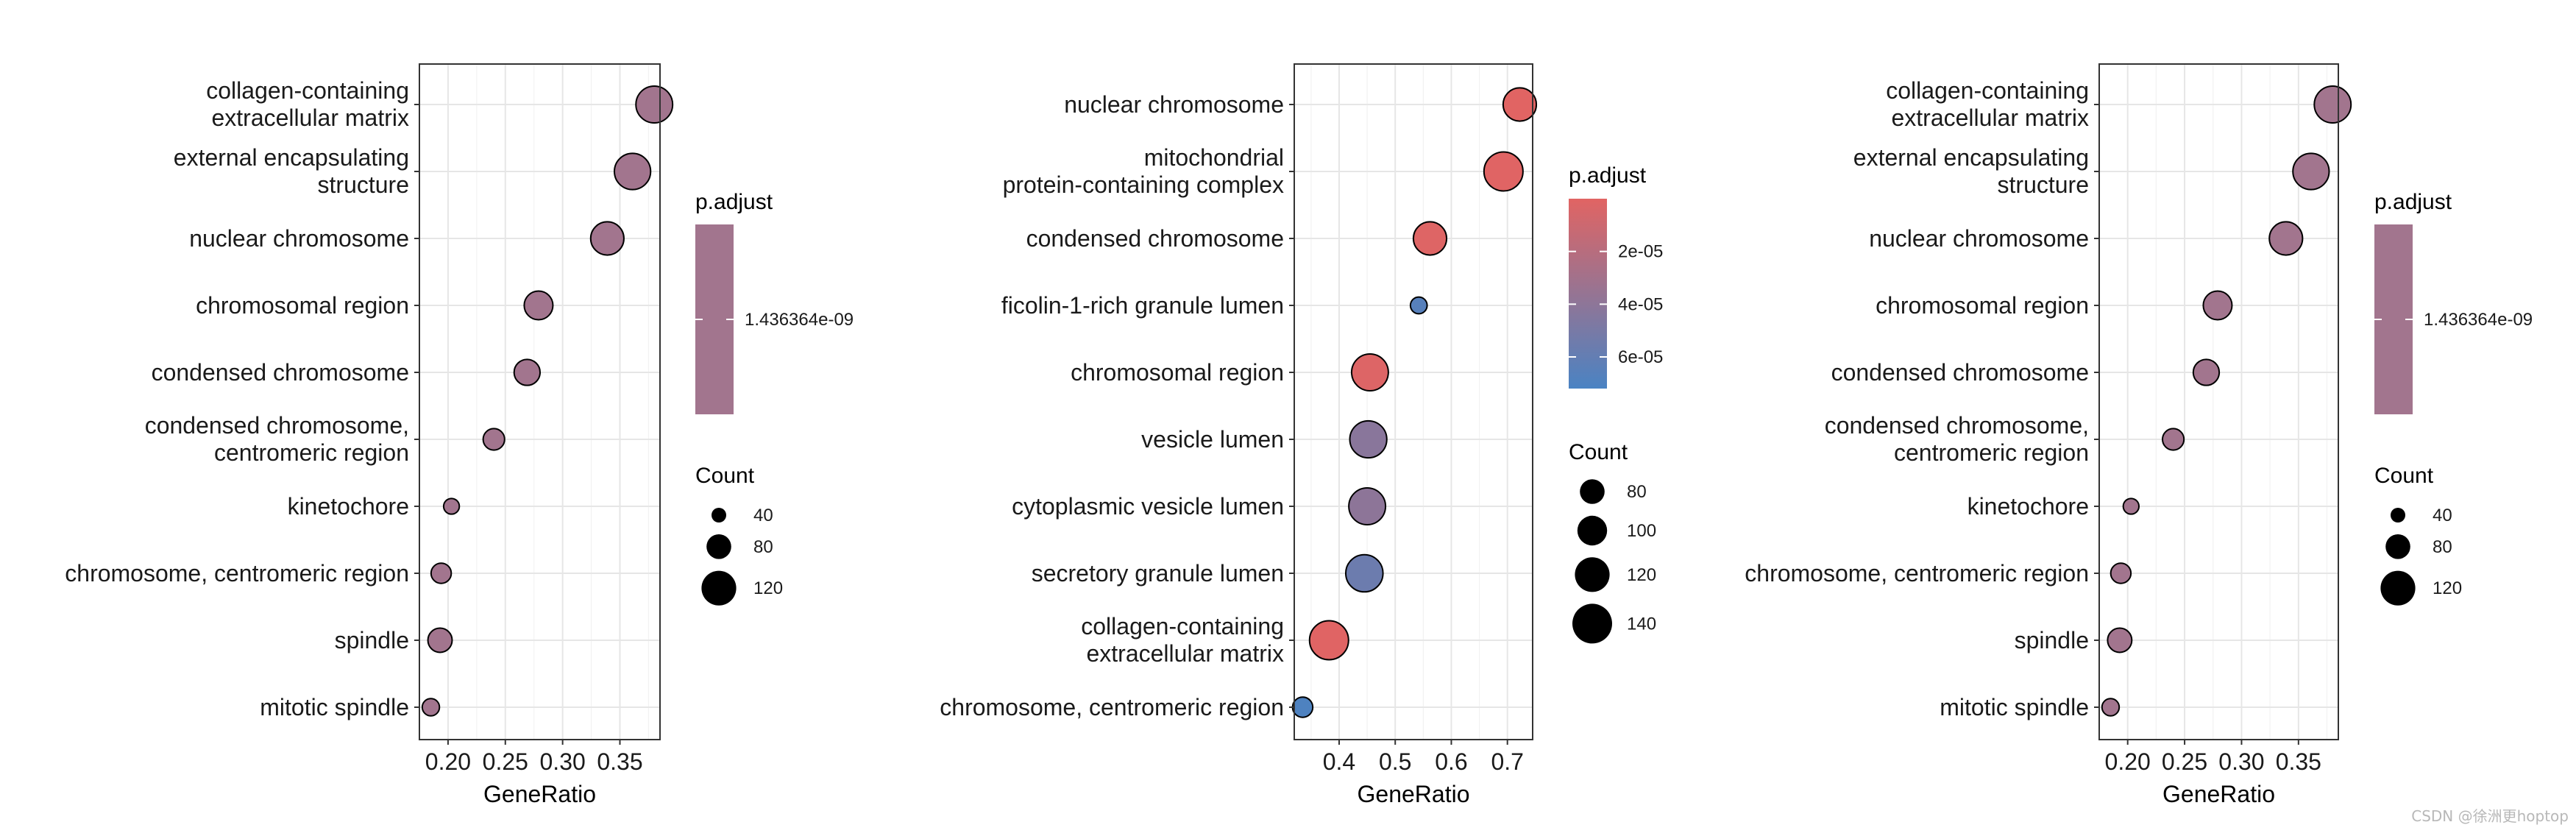 The width and height of the screenshot is (2576, 836). What do you see at coordinates (448, 761) in the screenshot?
I see `x-tick-label: 0.20` at bounding box center [448, 761].